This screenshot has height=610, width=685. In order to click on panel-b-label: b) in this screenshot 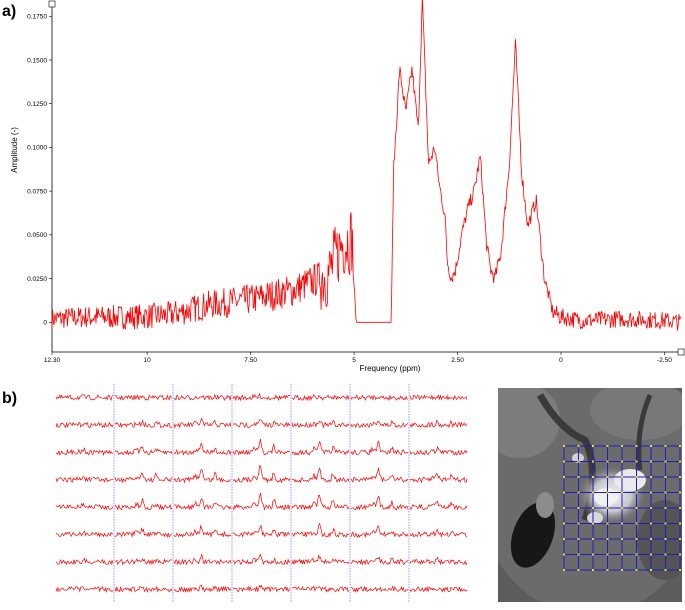, I will do `click(9, 398)`.